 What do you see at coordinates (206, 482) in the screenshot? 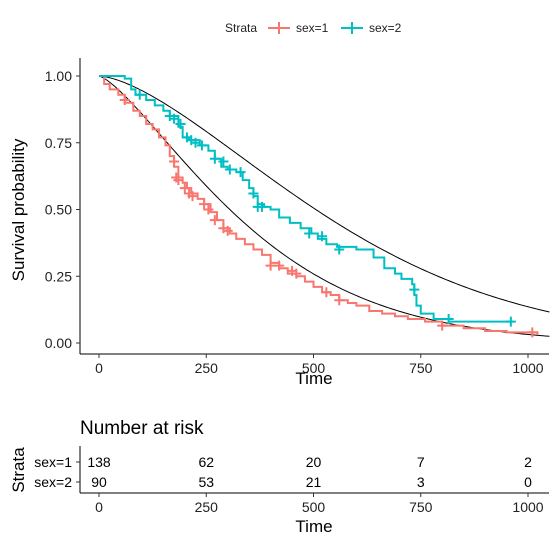
I see `risk-count-sex-2: 53` at bounding box center [206, 482].